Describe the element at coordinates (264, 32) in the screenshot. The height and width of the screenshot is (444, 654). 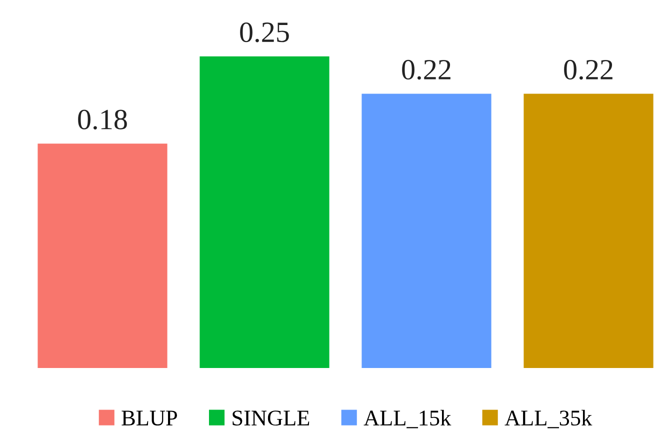
I see `data-label: 0.25` at that location.